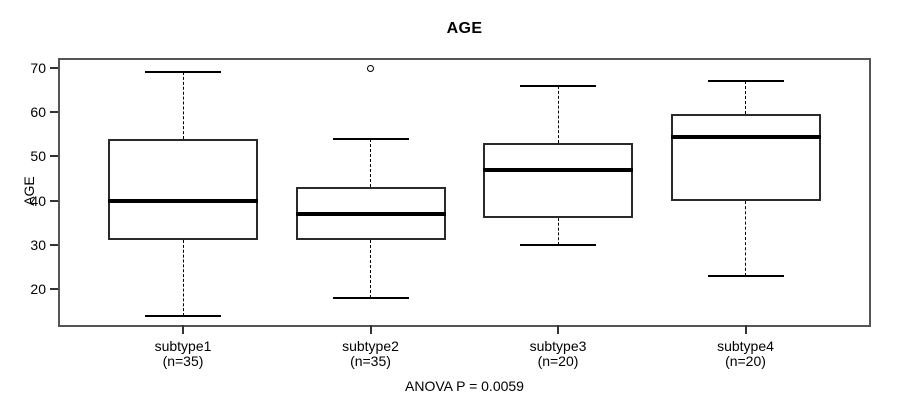  Describe the element at coordinates (464, 28) in the screenshot. I see `chart-title: AGE` at that location.